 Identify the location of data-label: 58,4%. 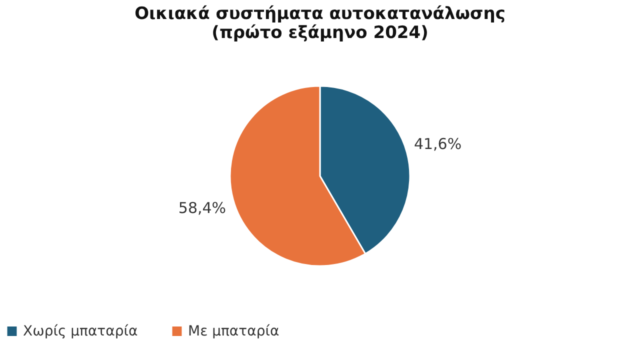
(202, 207).